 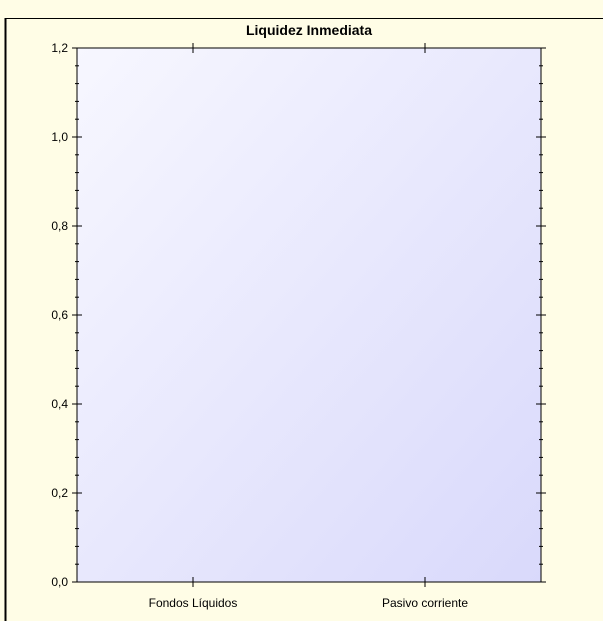 I want to click on chart-title: Liquidez Inmediata, so click(x=309, y=30).